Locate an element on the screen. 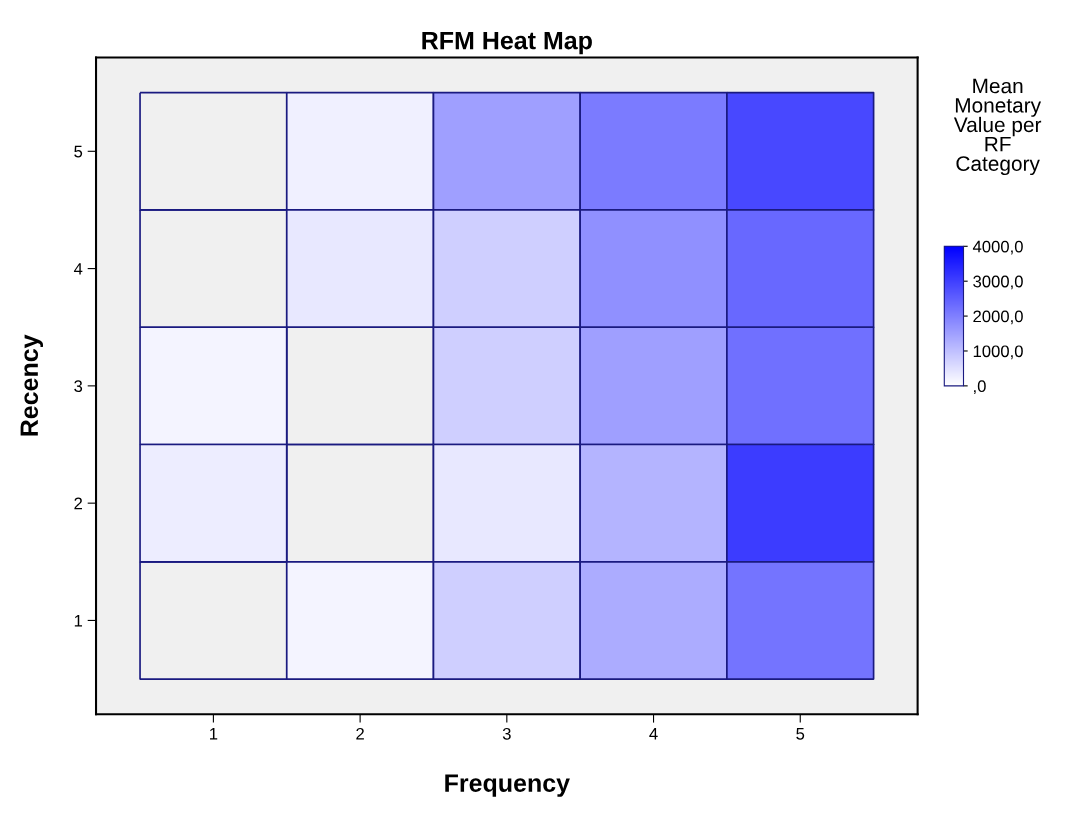 The width and height of the screenshot is (1067, 821). color-bar-title: Mean Monetary Value per RF Category is located at coordinates (997, 127).